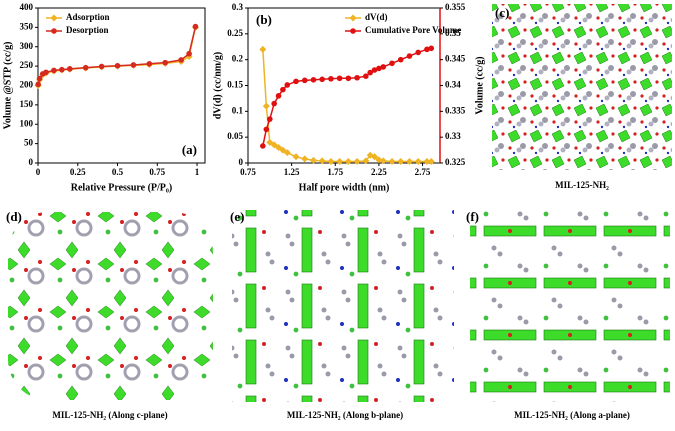 The image size is (675, 431). Describe the element at coordinates (121, 187) in the screenshot. I see `x-axis-label: Relative Pressure (P/P₀)` at that location.